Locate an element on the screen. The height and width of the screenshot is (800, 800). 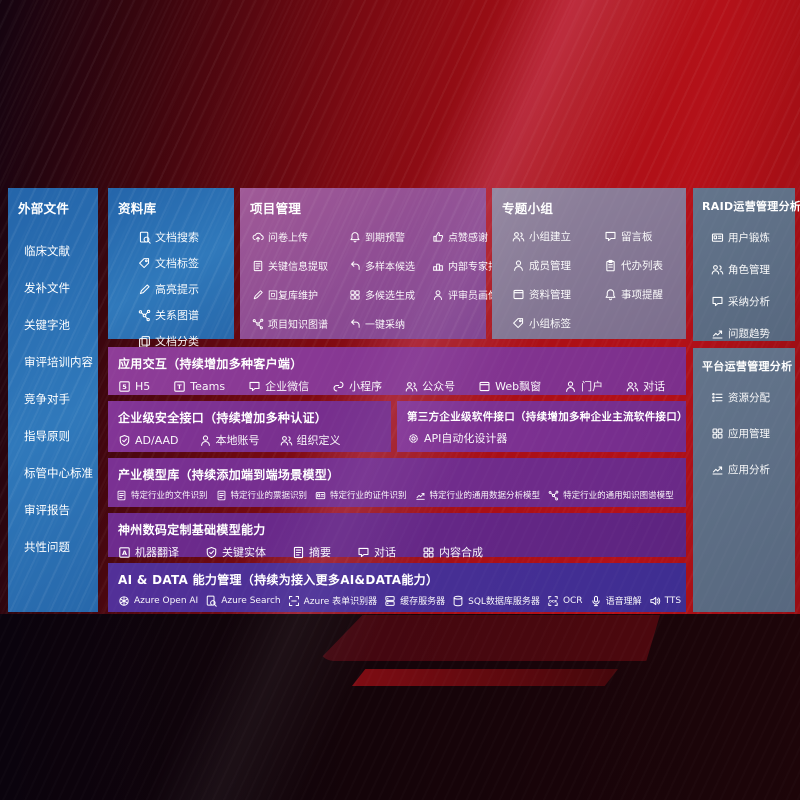
feature-label: 特定行业的文件识别 is located at coordinates (169, 496).